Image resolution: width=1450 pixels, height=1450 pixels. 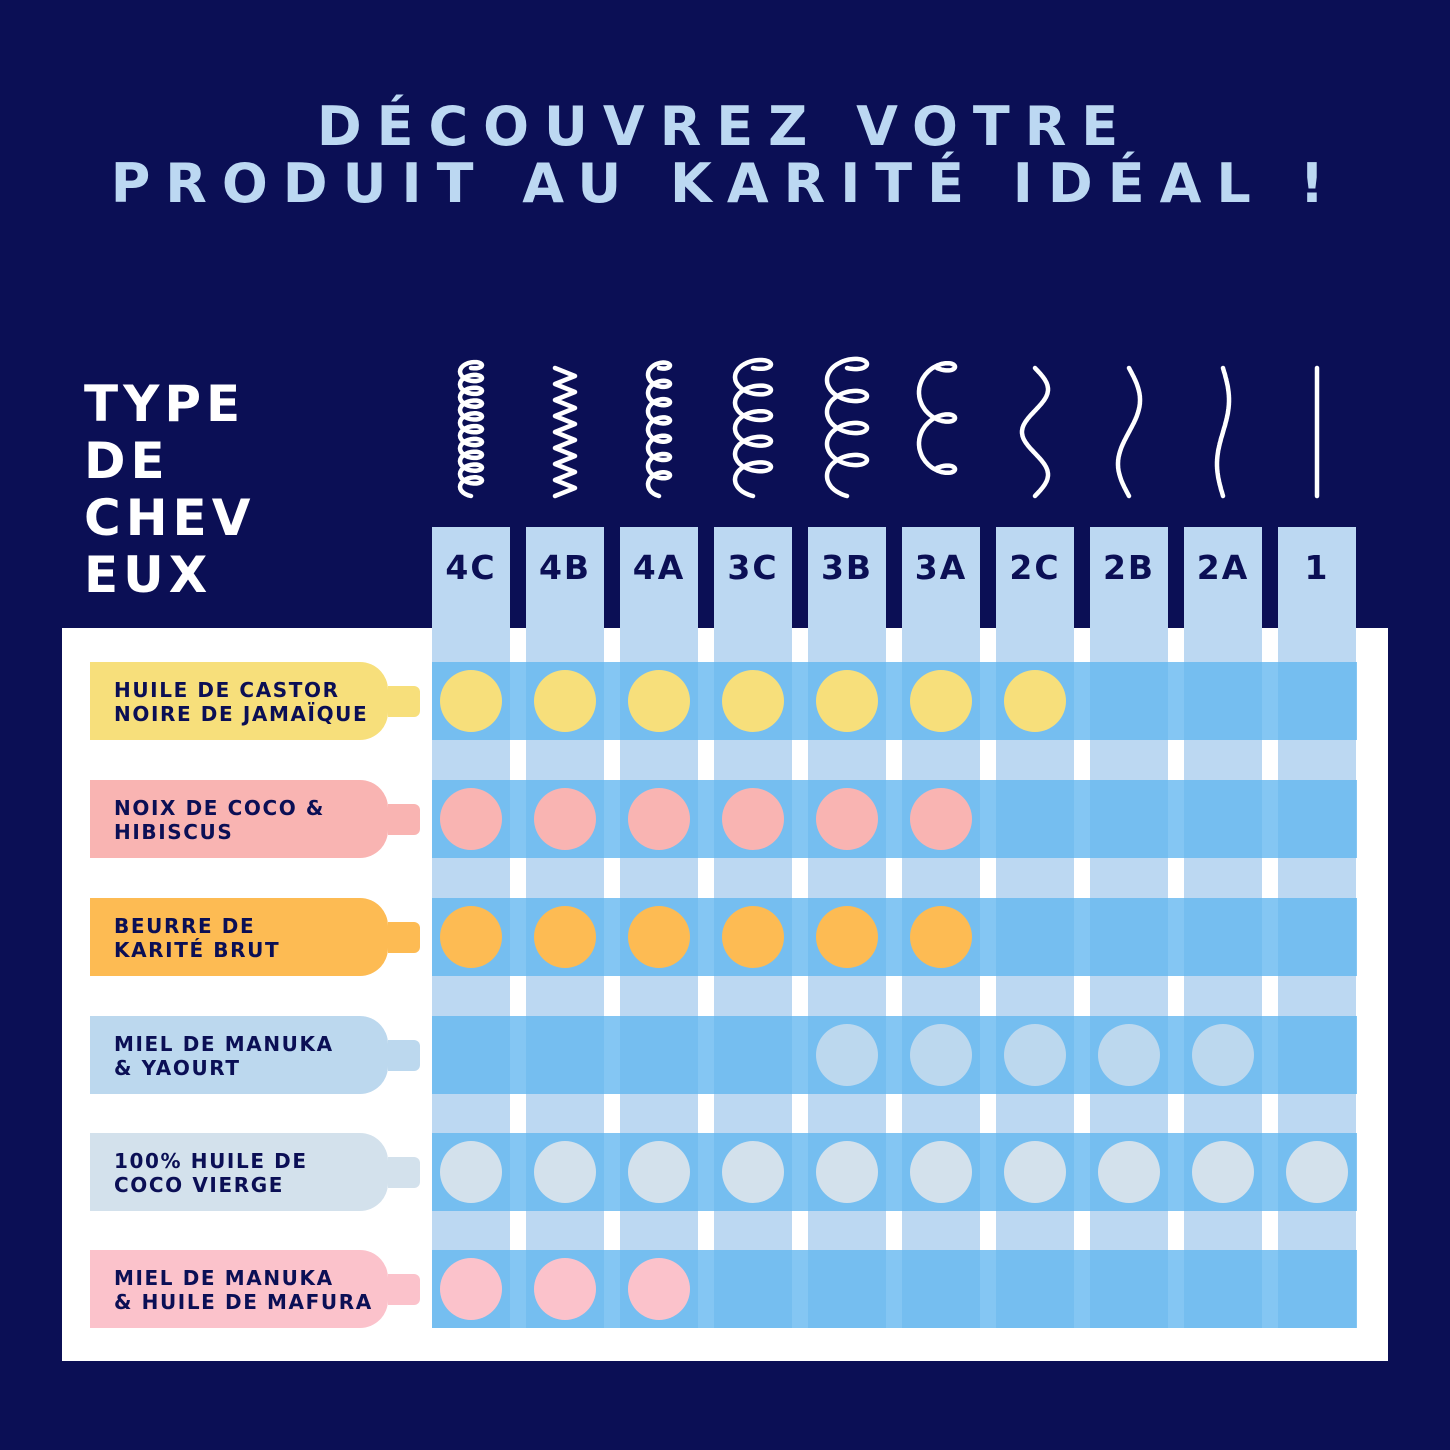 I want to click on hair-type-label: 2A, so click(x=1223, y=567).